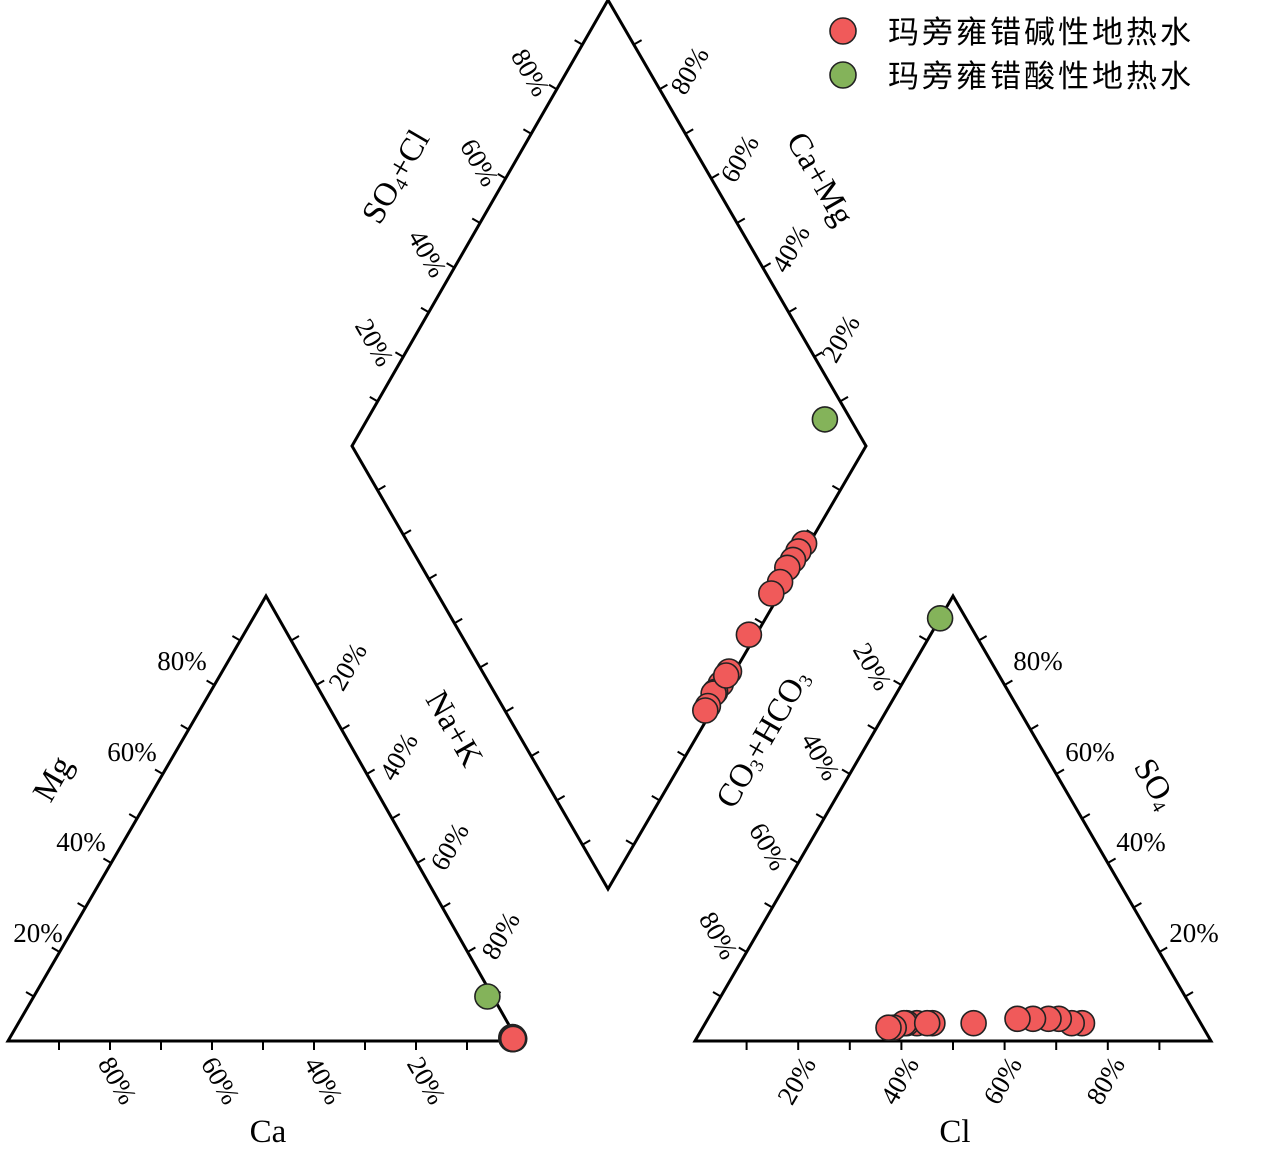  I want to click on anion-right-tick-label: 60%, so click(1090, 752).